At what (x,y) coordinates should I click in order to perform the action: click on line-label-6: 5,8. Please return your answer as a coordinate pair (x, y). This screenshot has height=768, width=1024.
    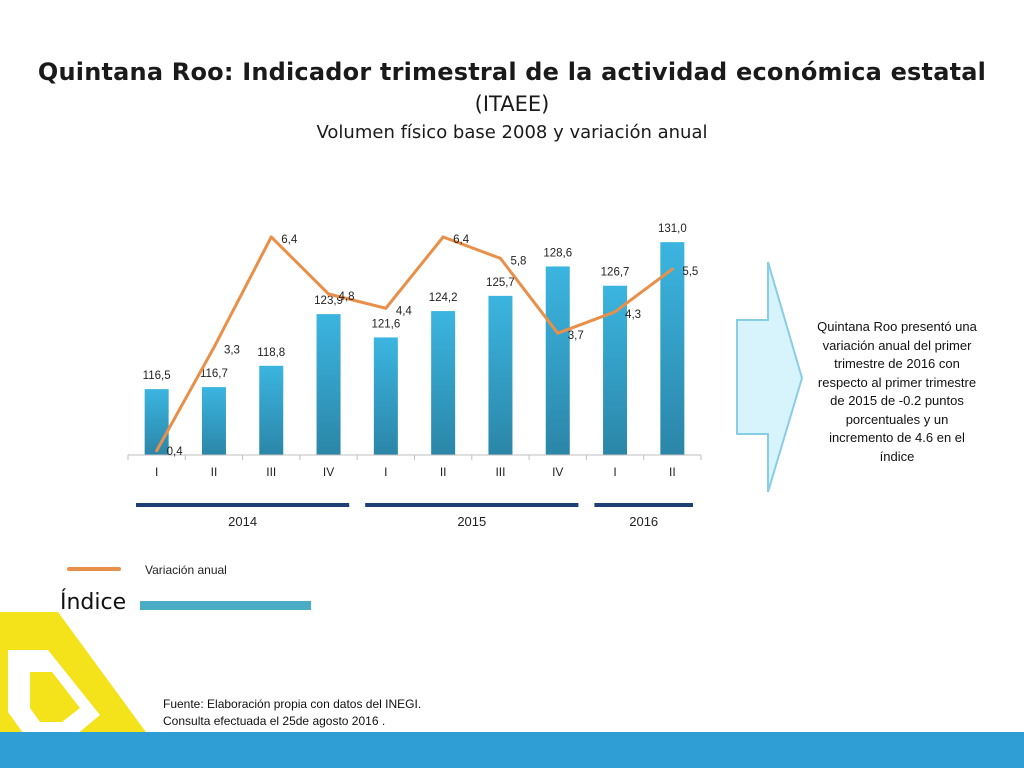
    Looking at the image, I should click on (518, 261).